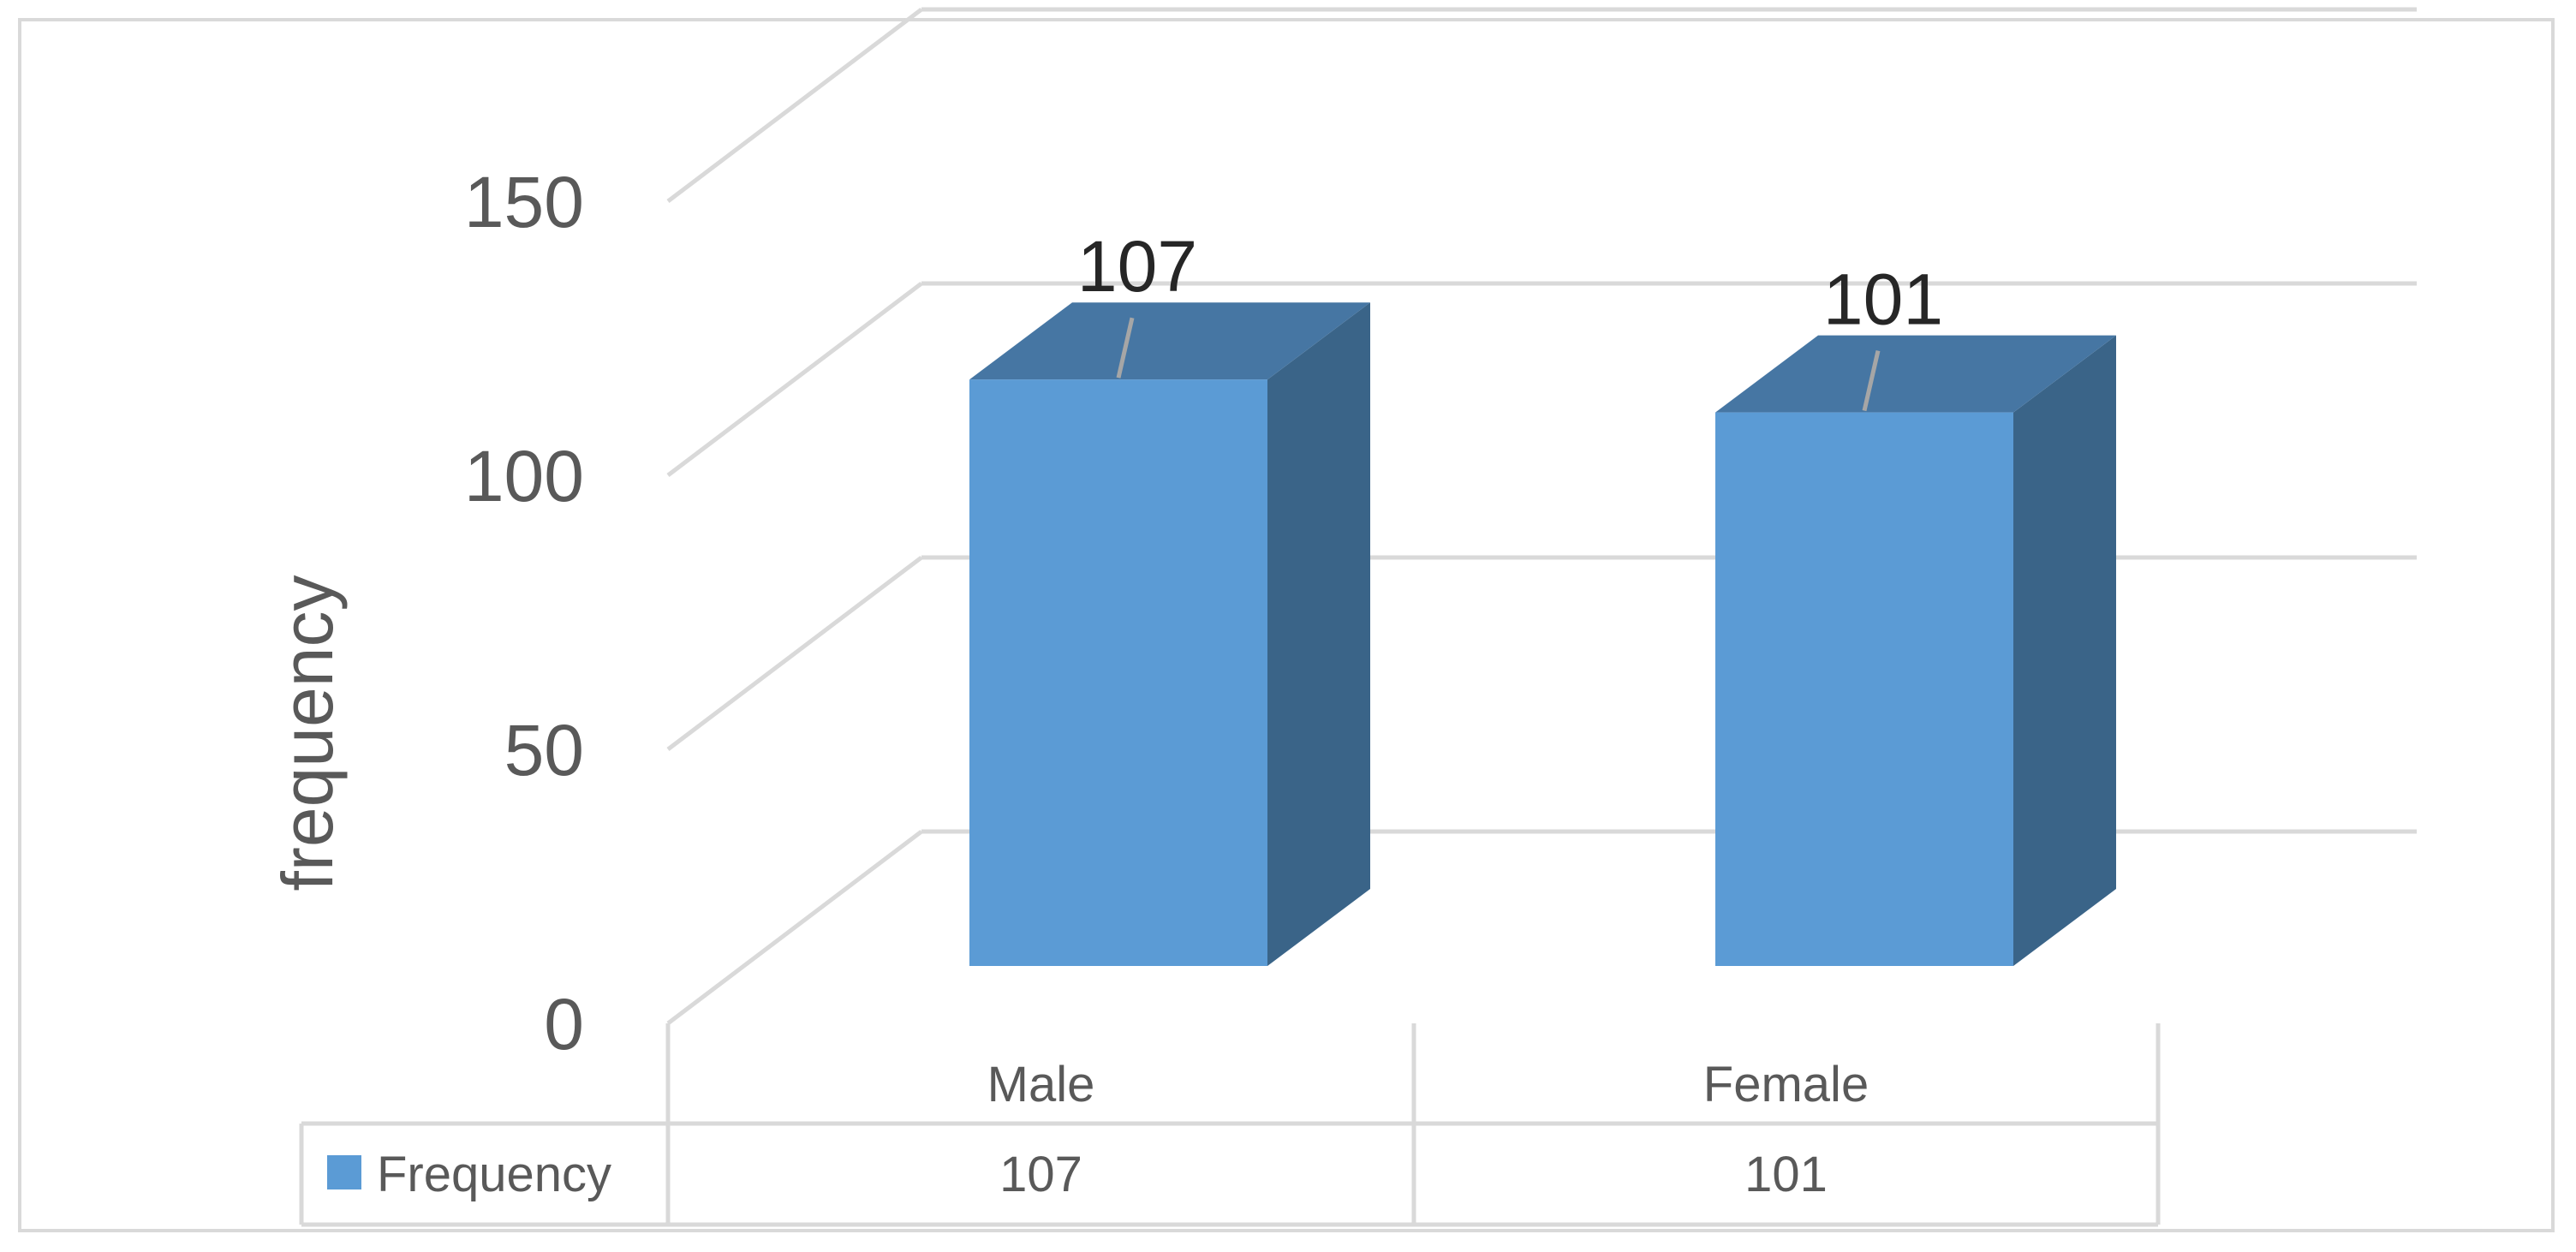 This screenshot has width=2576, height=1252. What do you see at coordinates (1883, 299) in the screenshot?
I see `data-label-female: 101` at bounding box center [1883, 299].